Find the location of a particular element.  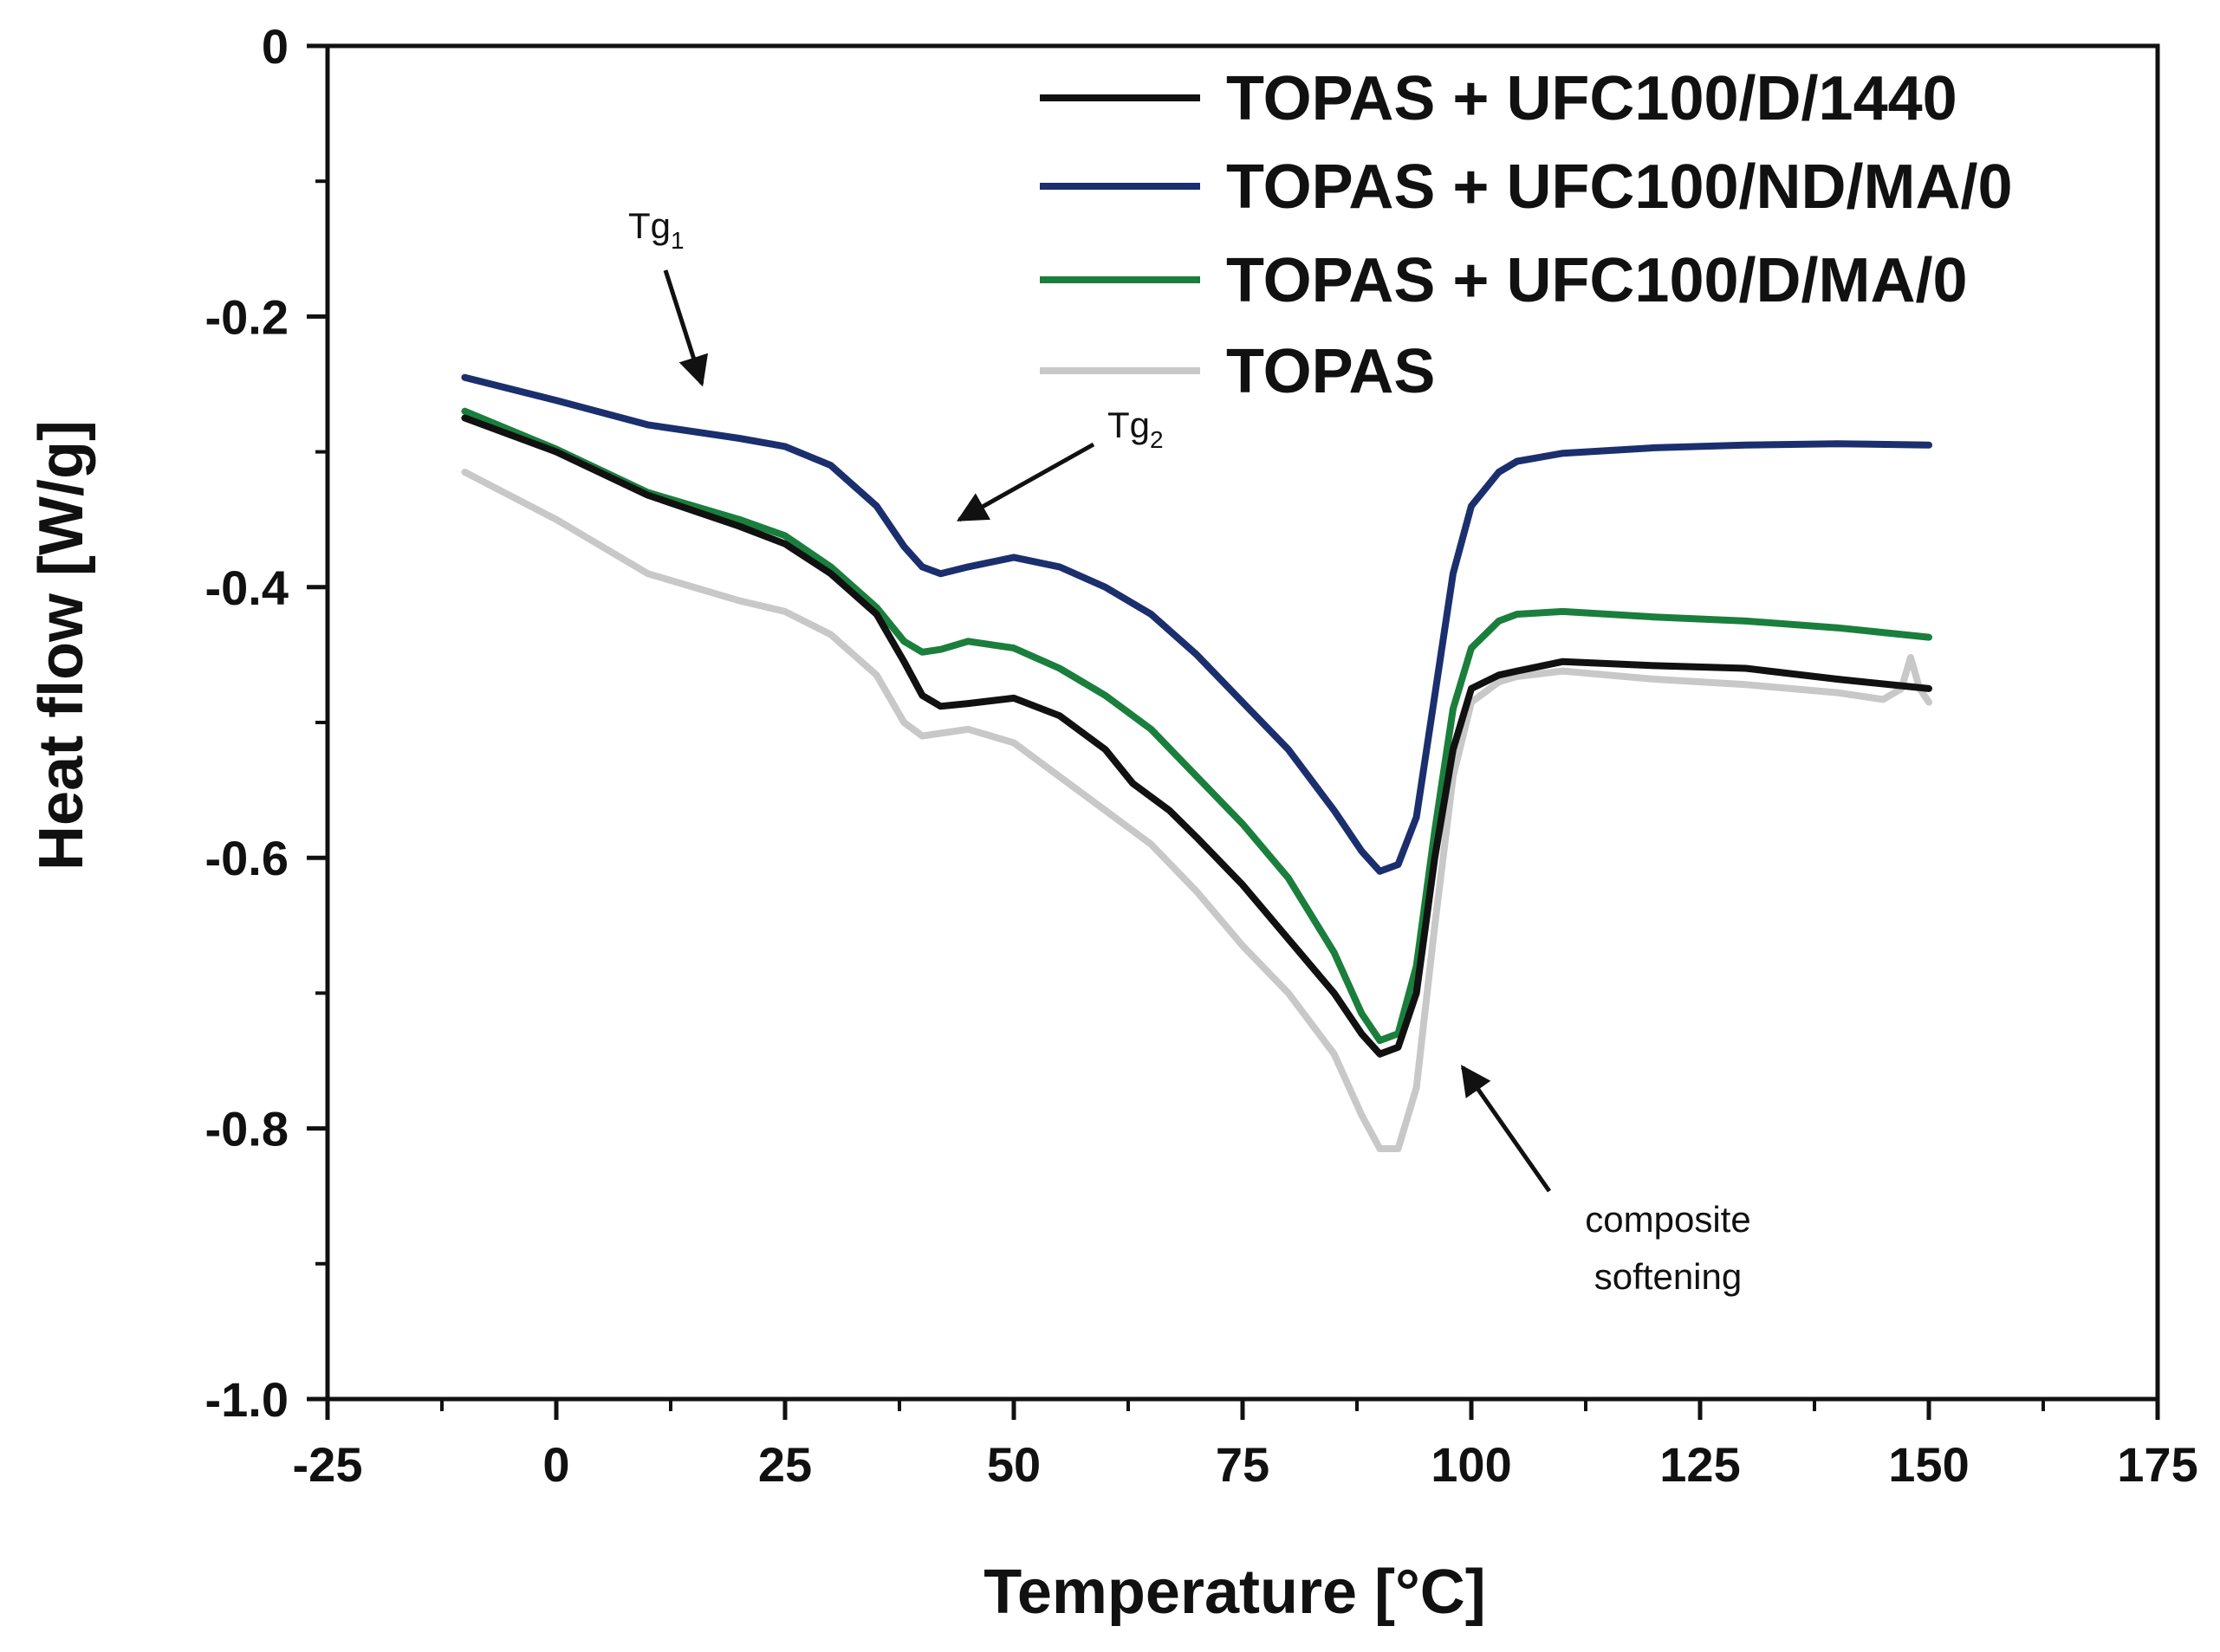

legend-label-nd-ma: TOPAS + UFC100/ND/MA/0 is located at coordinates (1619, 187).